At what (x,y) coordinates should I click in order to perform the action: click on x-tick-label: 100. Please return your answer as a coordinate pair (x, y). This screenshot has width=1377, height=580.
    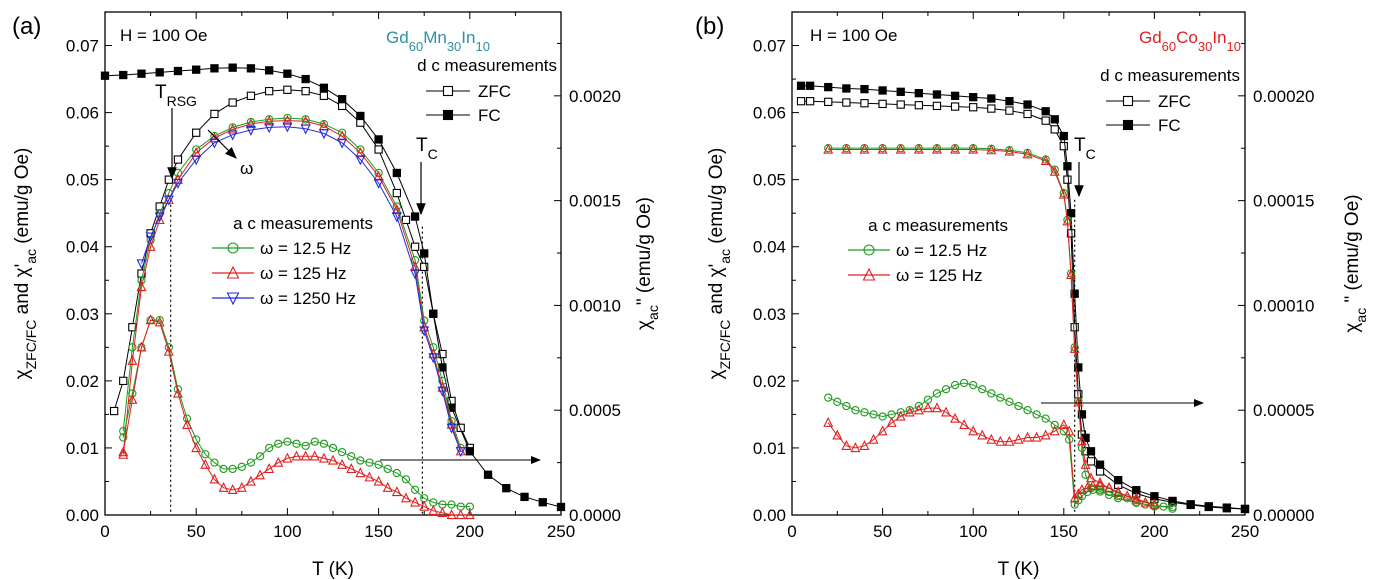
    Looking at the image, I should click on (973, 531).